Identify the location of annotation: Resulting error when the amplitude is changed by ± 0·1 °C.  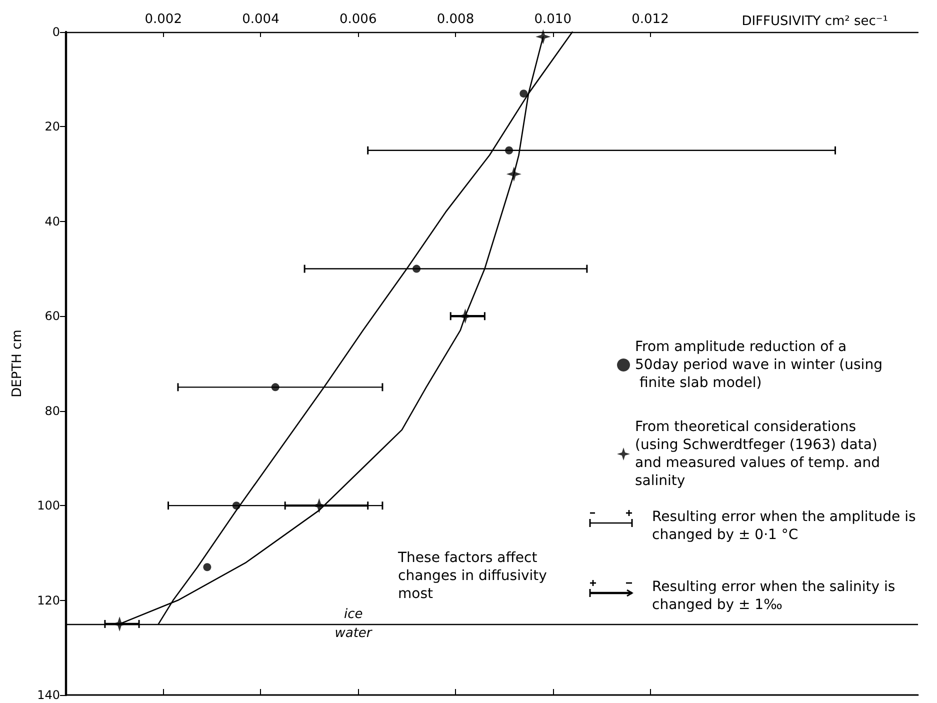
(784, 526).